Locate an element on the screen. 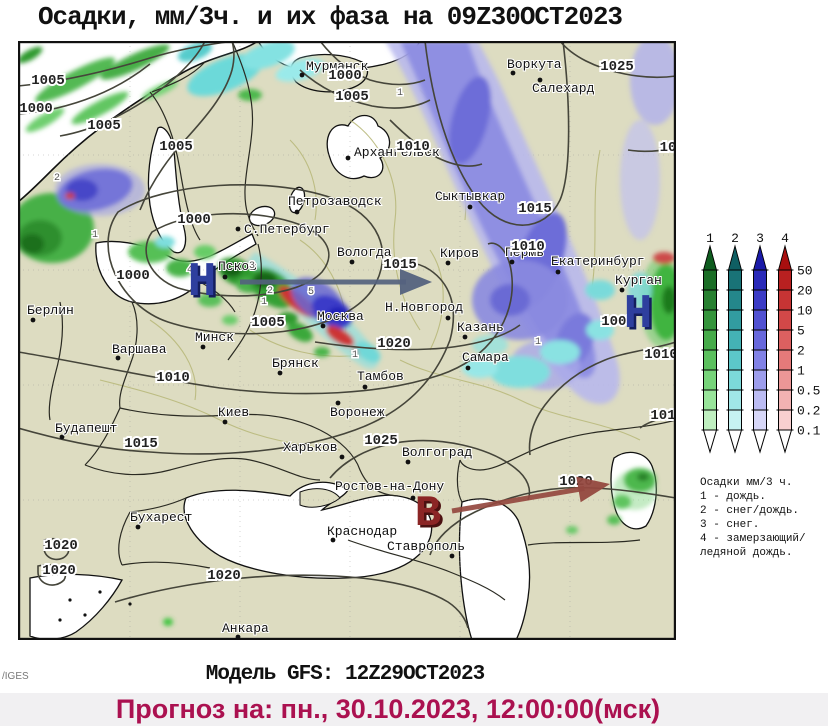  legend-scale-bars: 1 2 3 4 50 20 10 5 2 1 0.5 0.2 0.1 is located at coordinates (761, 342).